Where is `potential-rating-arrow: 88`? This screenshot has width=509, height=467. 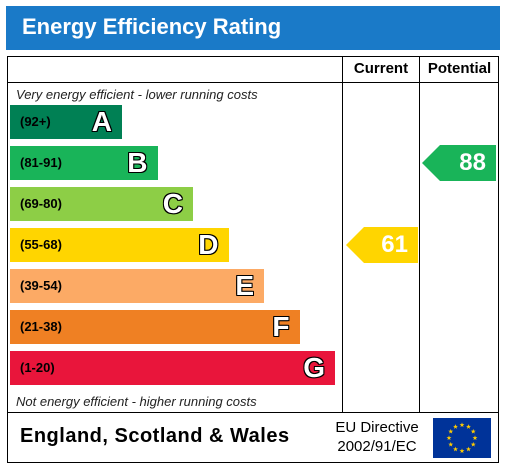 potential-rating-arrow: 88 is located at coordinates (459, 163).